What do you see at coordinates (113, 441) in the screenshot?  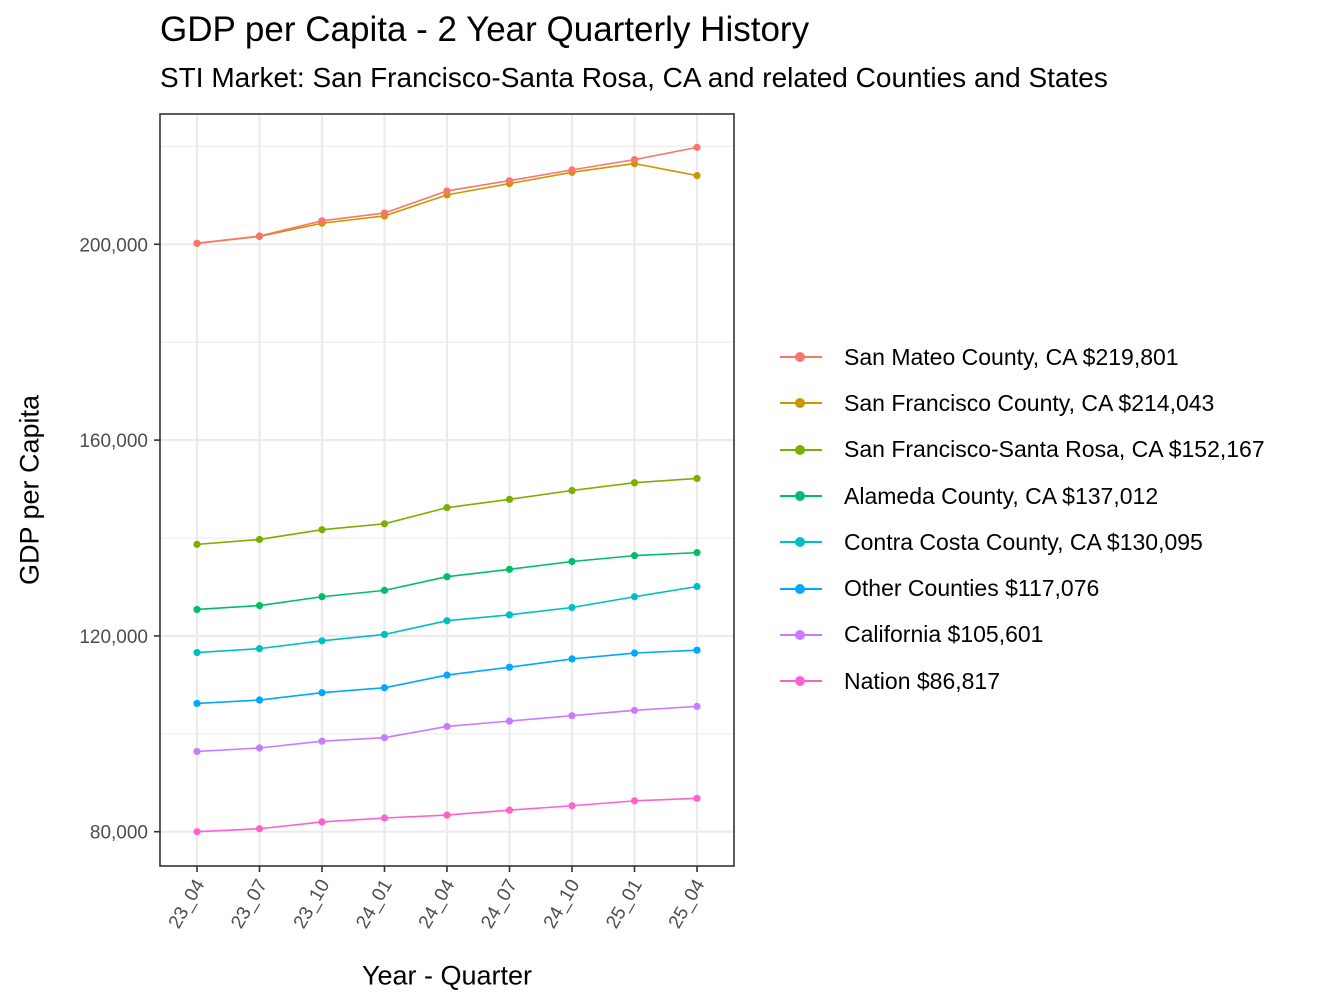 I see `y-tick-label: 160,000` at bounding box center [113, 441].